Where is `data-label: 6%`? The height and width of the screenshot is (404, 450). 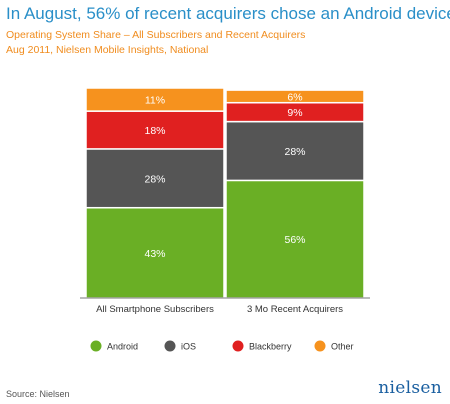 data-label: 6% is located at coordinates (294, 97).